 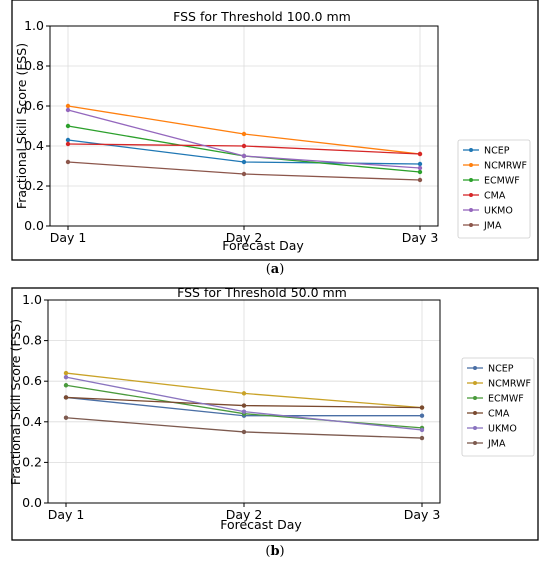 I want to click on chart-title: FSS for Threshold 50.0 mm, so click(x=262, y=292).